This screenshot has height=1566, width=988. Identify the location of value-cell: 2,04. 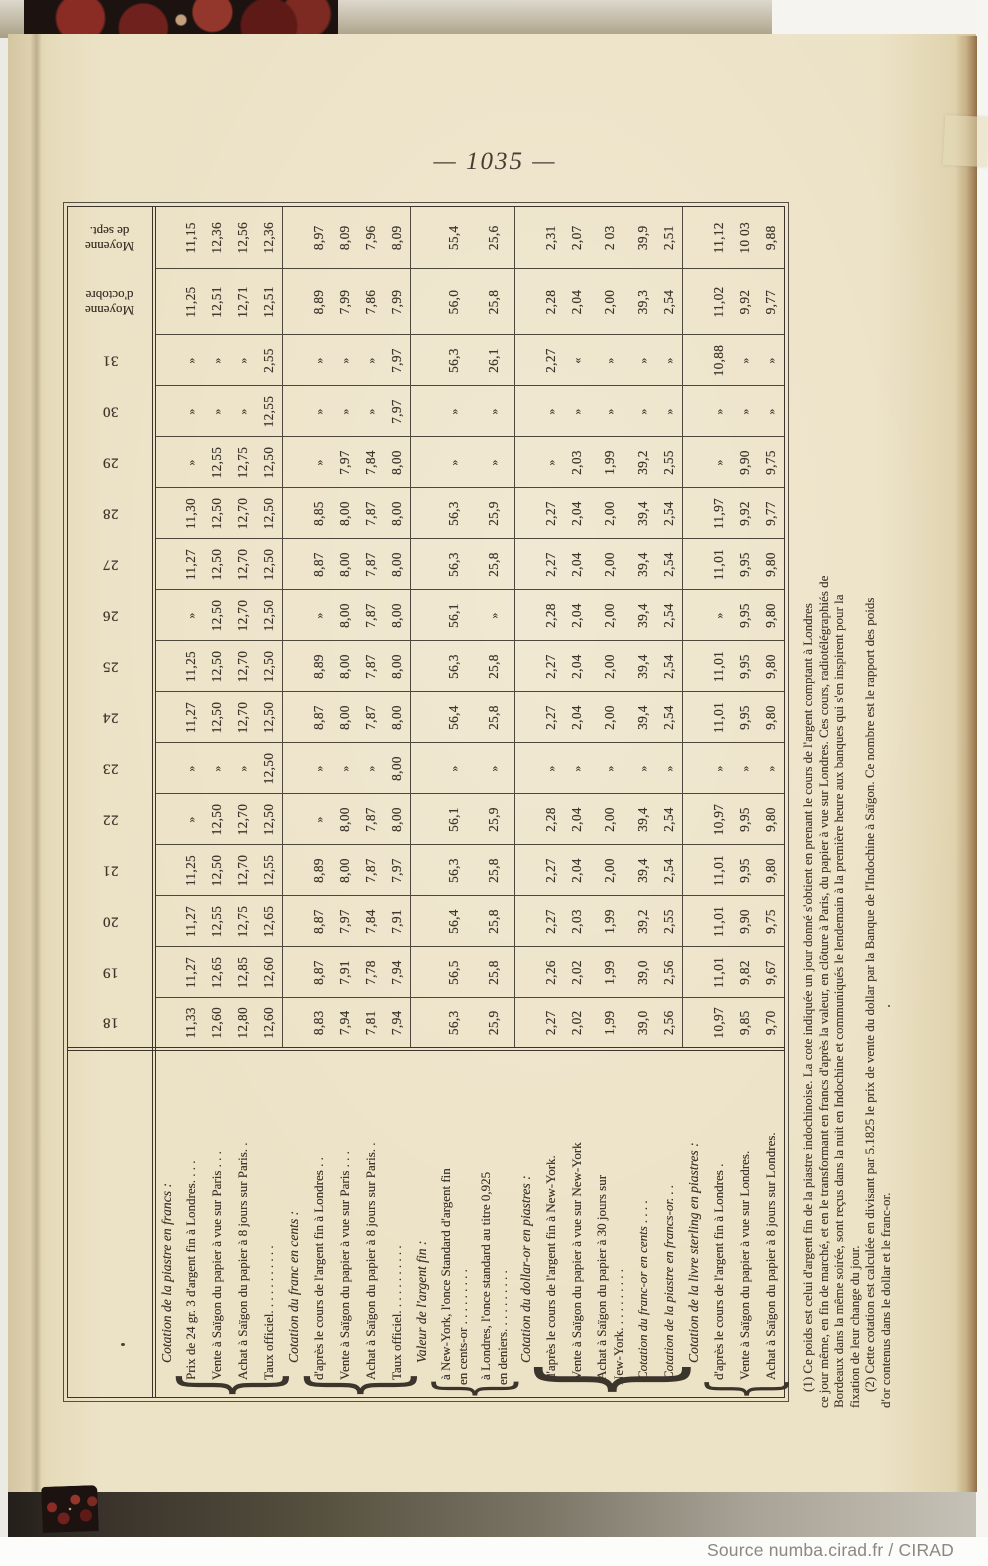
(577, 302).